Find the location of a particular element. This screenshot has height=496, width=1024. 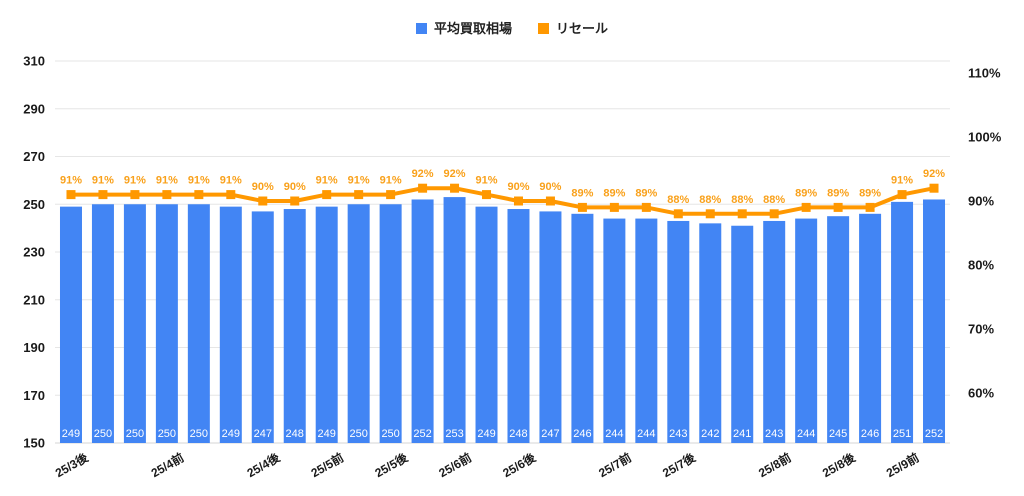

legend-item-resale: リセール is located at coordinates (573, 28).